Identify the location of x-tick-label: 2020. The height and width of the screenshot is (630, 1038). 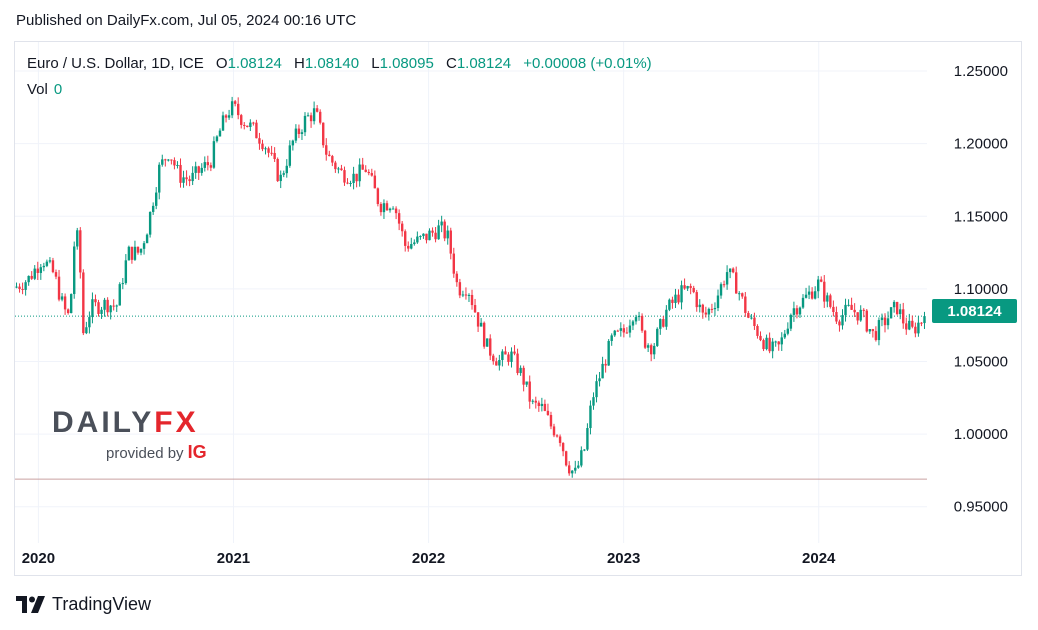
(38, 558).